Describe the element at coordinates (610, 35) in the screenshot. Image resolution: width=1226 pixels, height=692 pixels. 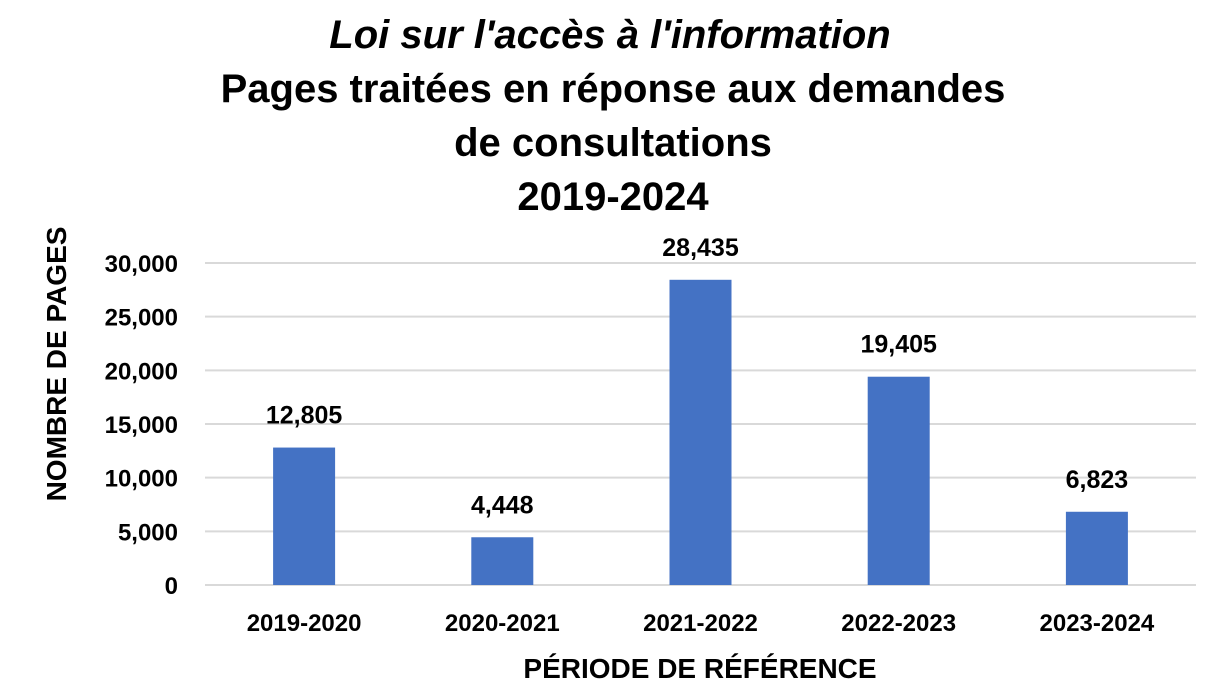
I see `chart-title-line-1: Loi sur l'accès à l'information` at that location.